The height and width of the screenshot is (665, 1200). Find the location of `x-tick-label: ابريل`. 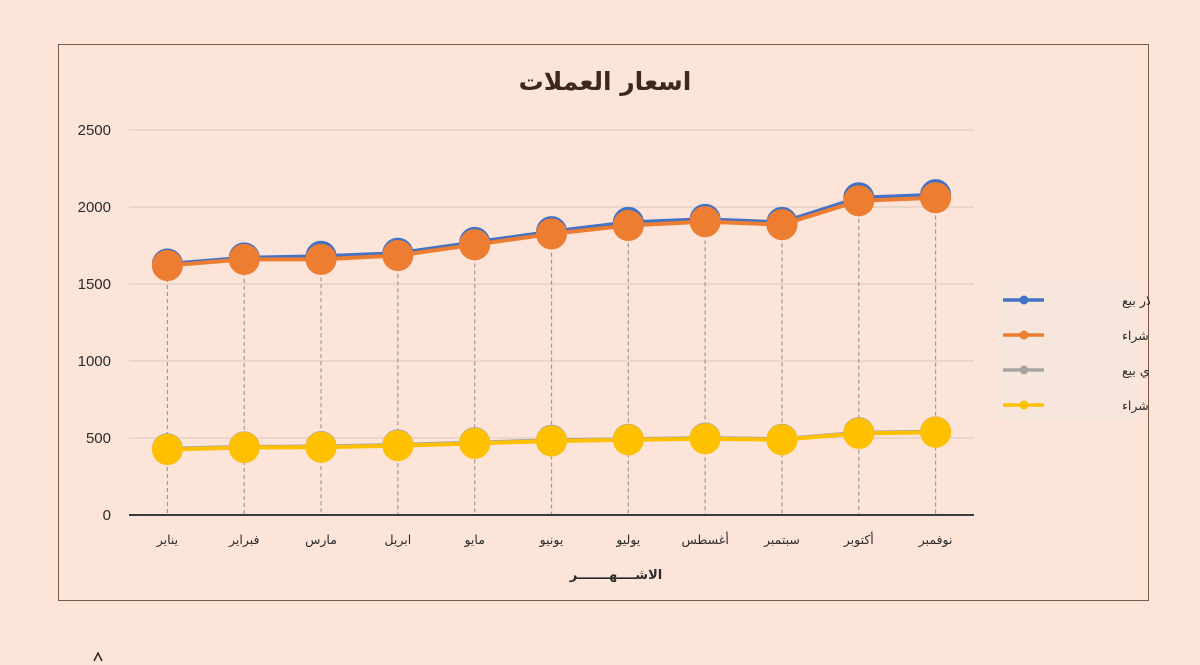

x-tick-label: ابريل is located at coordinates (397, 540).